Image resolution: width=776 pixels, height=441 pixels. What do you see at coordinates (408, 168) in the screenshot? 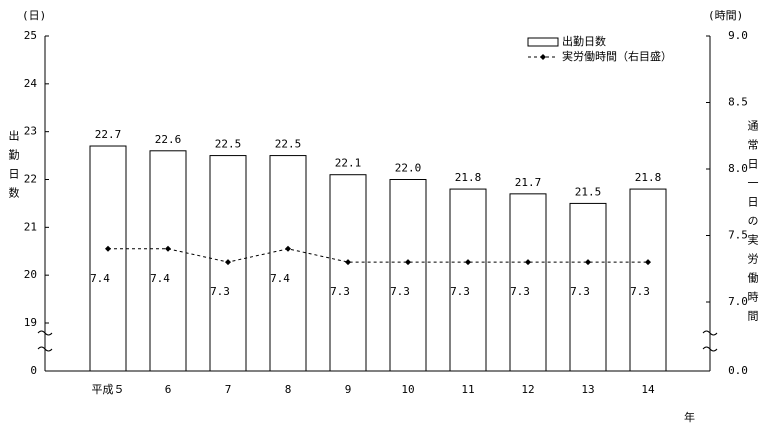
I see `bar-value-label: 22.0` at bounding box center [408, 168].